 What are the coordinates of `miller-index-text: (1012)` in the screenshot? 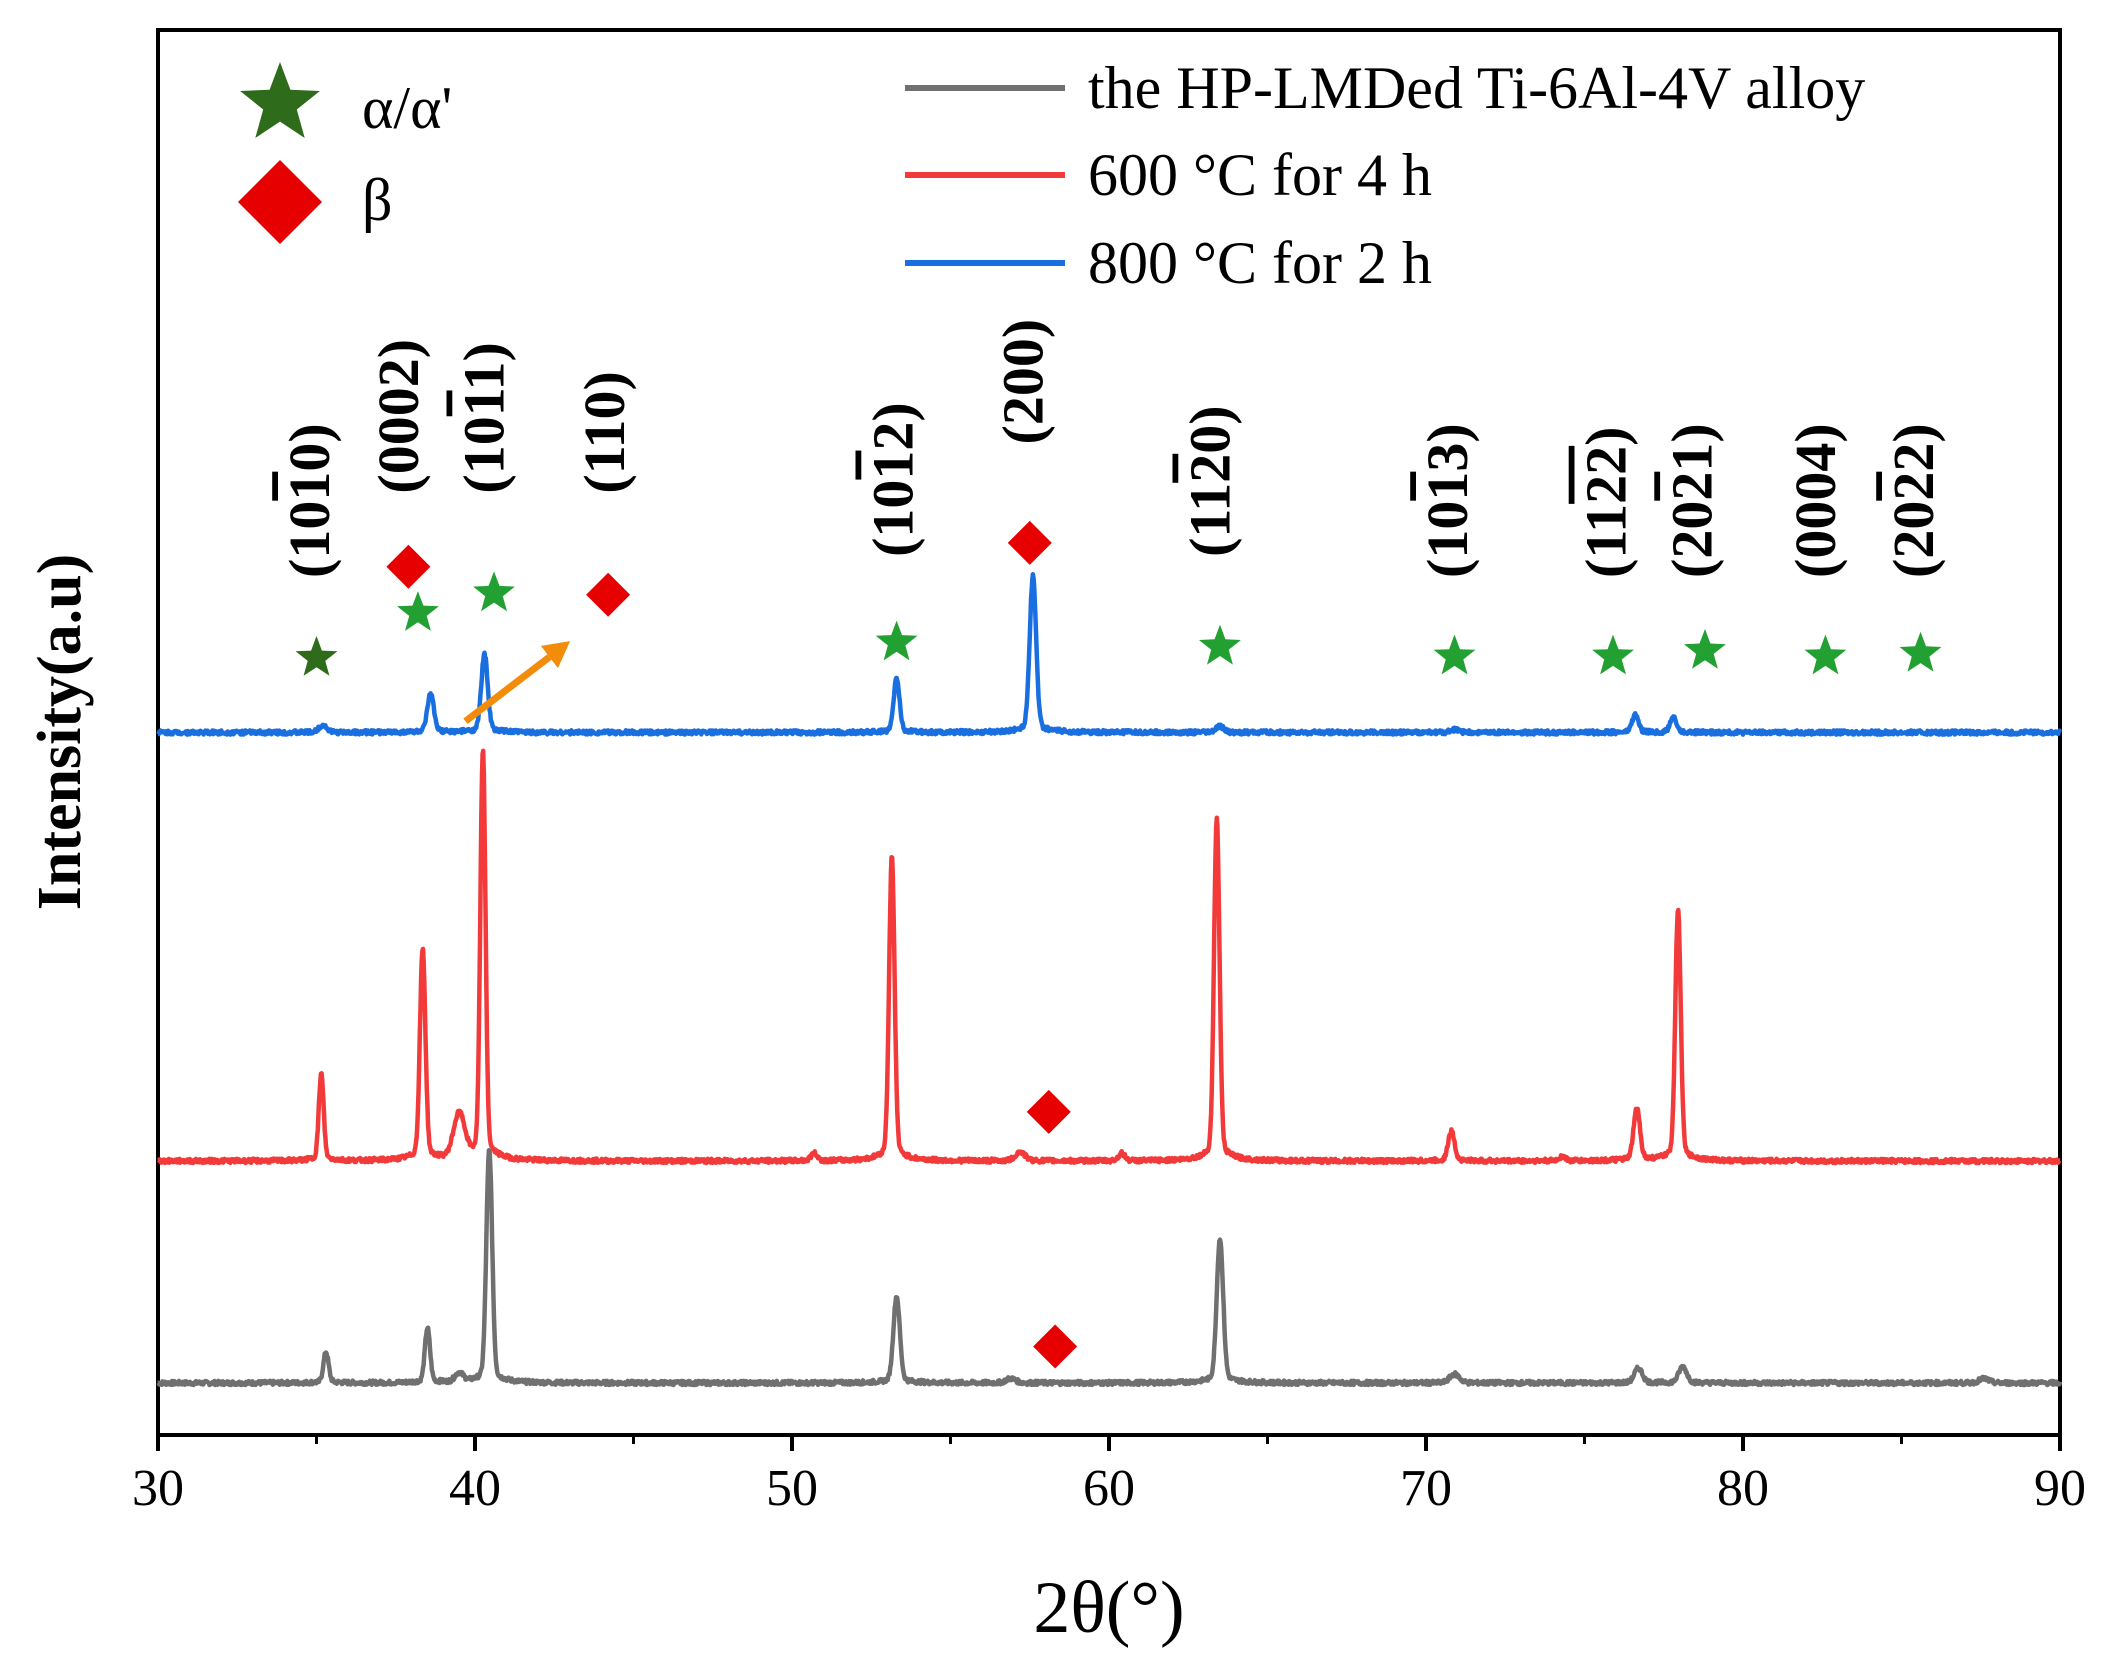 It's located at (893, 479).